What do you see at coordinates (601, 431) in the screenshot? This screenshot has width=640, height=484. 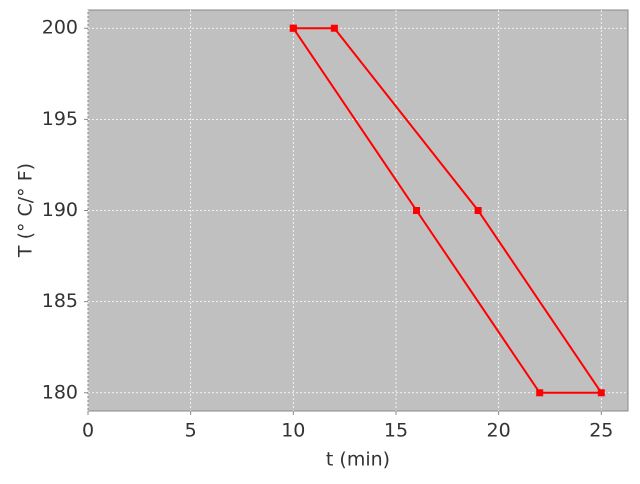 I see `x-tick-label: 25` at bounding box center [601, 431].